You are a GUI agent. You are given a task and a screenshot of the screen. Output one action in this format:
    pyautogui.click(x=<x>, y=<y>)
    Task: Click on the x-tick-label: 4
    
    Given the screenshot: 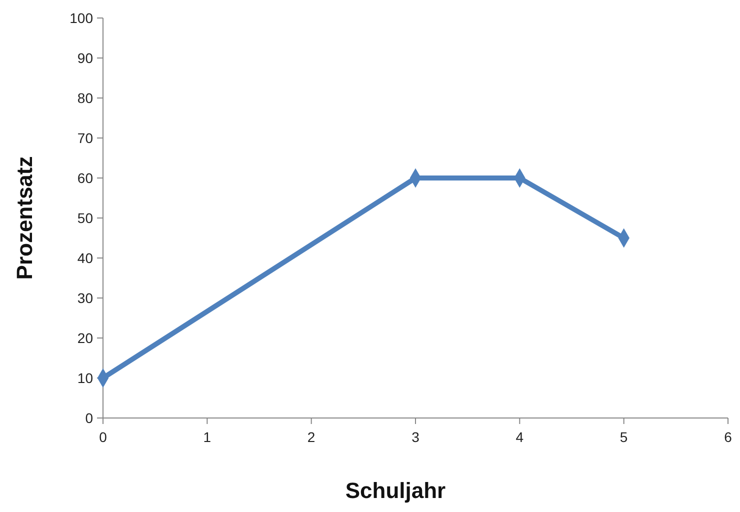 What is the action you would take?
    pyautogui.click(x=520, y=437)
    